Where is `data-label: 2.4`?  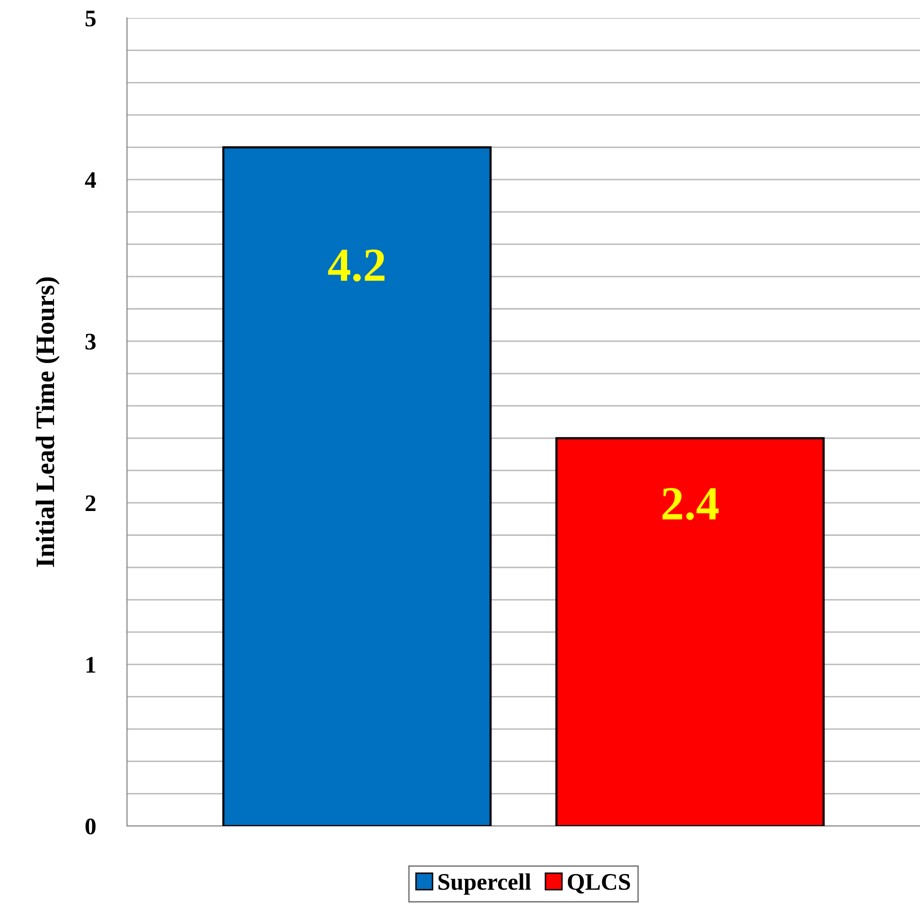
data-label: 2.4 is located at coordinates (690, 504).